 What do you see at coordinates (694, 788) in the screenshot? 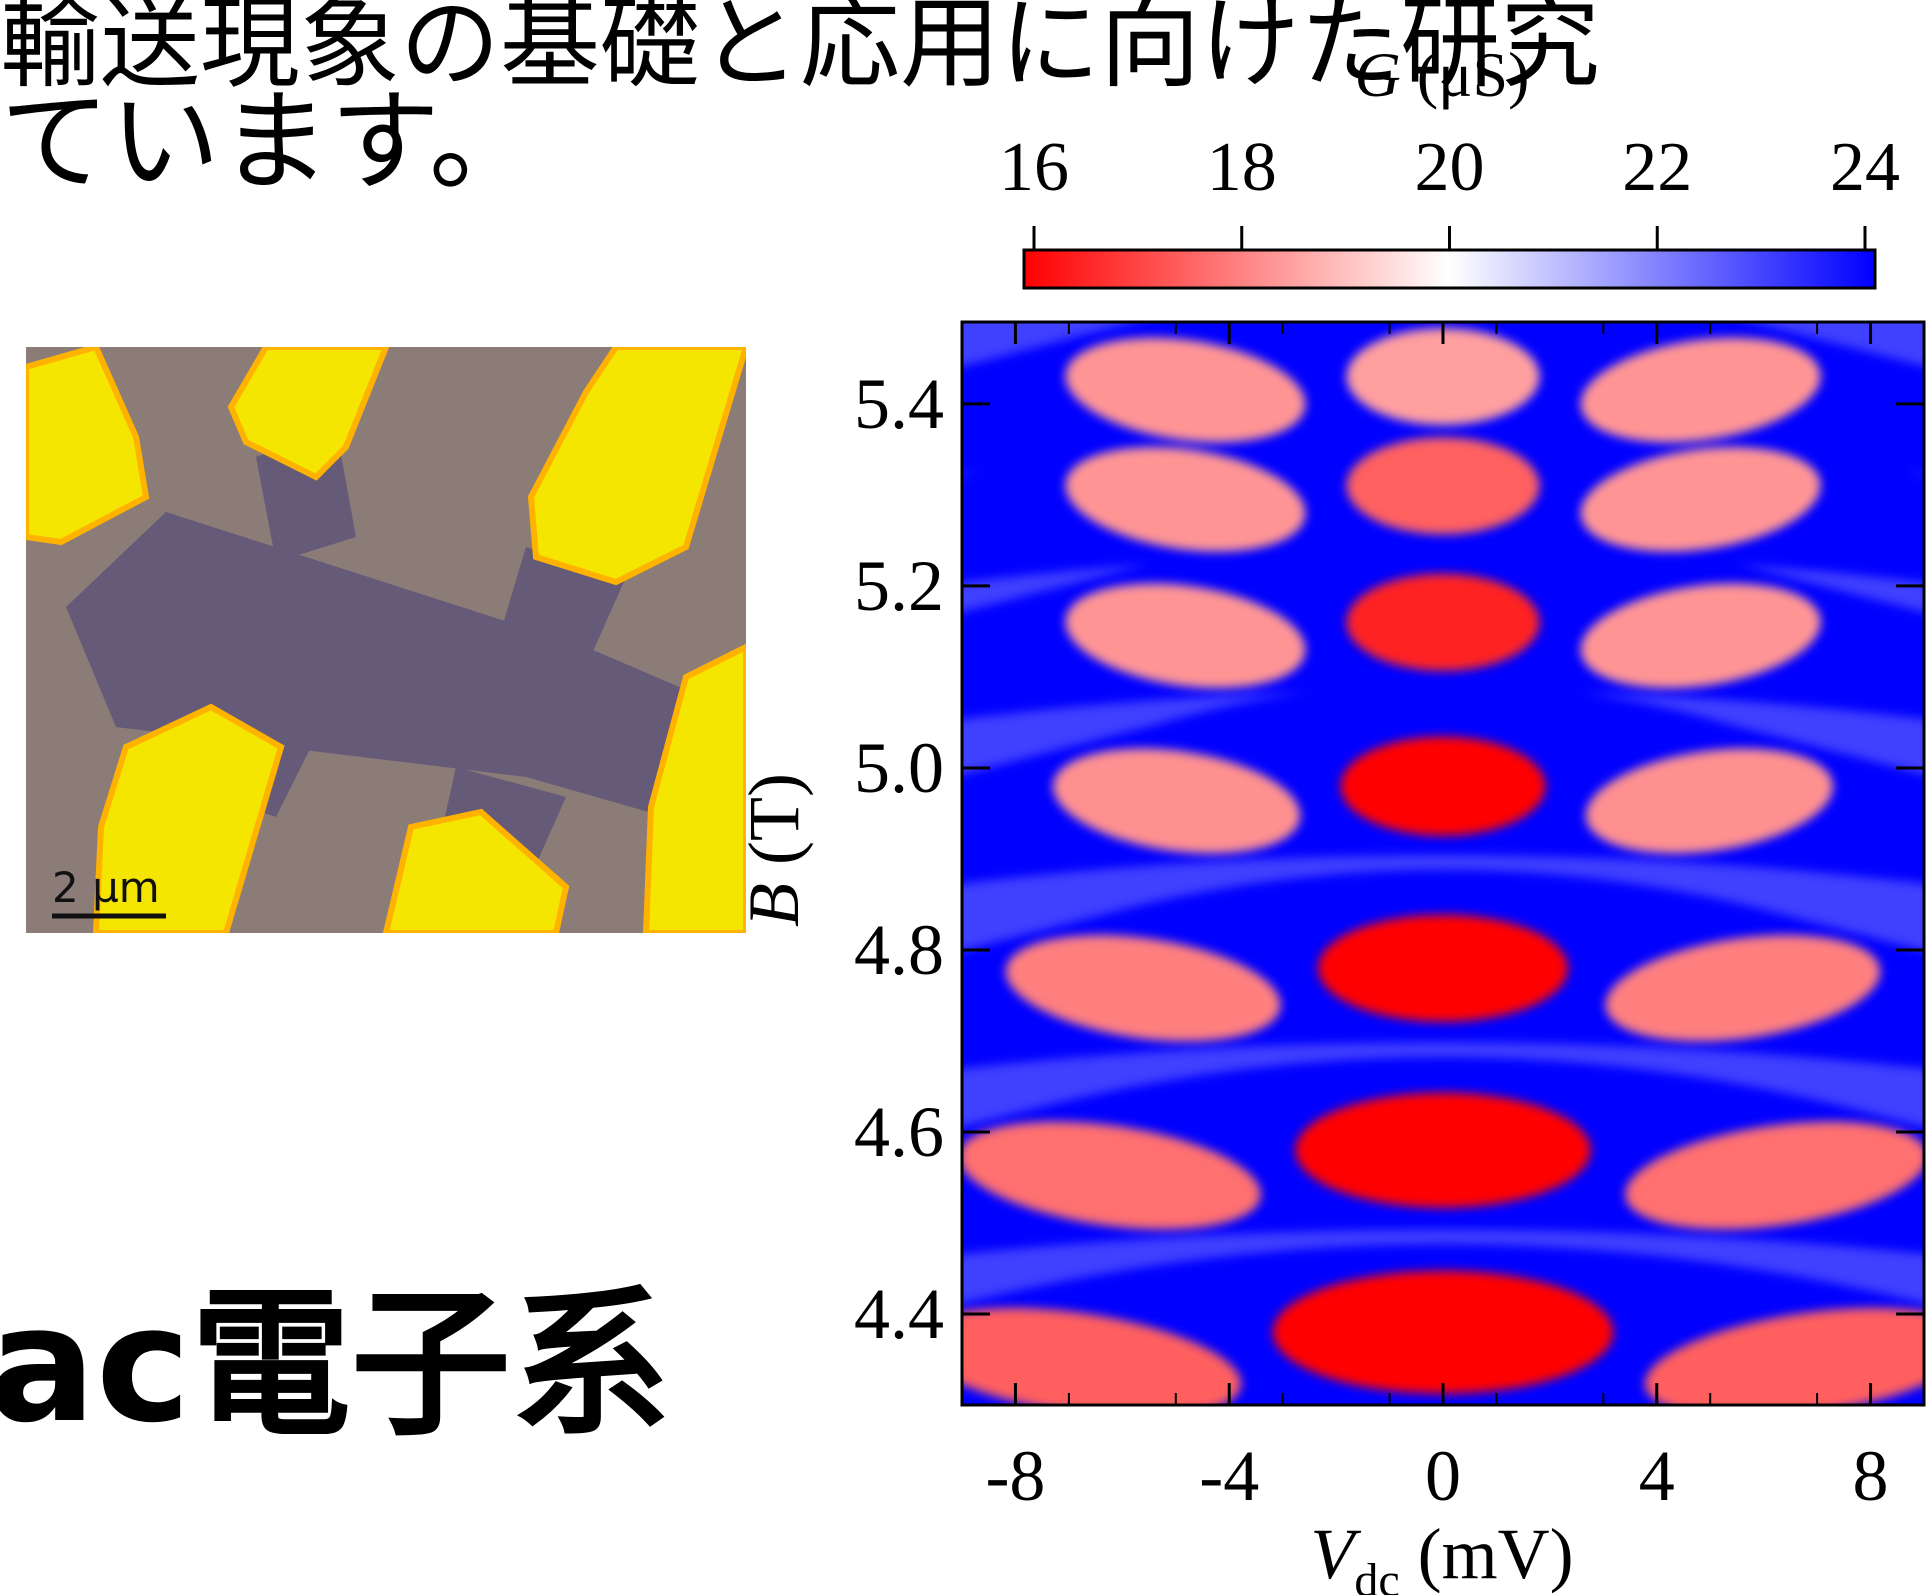
I see `electrode-bottom-right` at bounding box center [694, 788].